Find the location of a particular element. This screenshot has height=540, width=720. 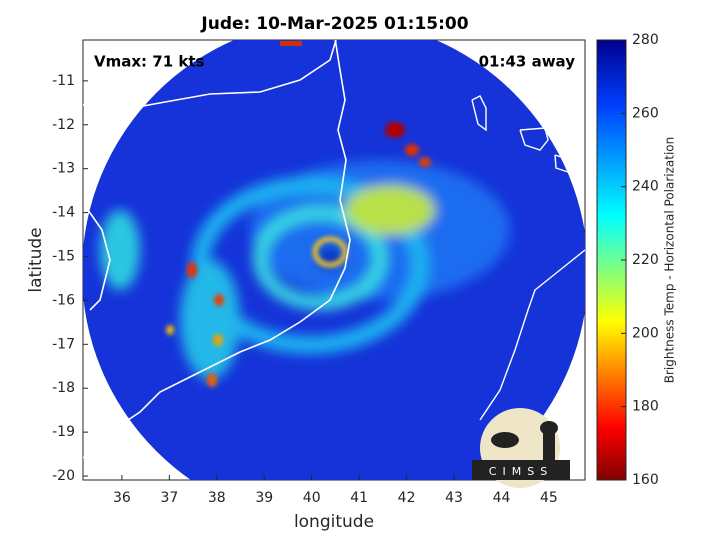

annotation: Vmax: 71 kts is located at coordinates (149, 62).